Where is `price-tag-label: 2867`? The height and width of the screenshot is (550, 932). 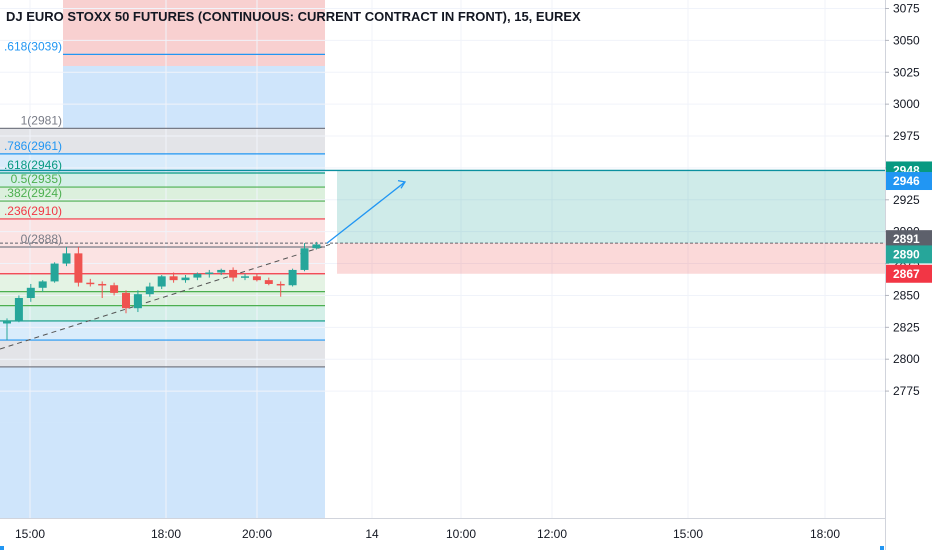
price-tag-label: 2867 is located at coordinates (906, 274).